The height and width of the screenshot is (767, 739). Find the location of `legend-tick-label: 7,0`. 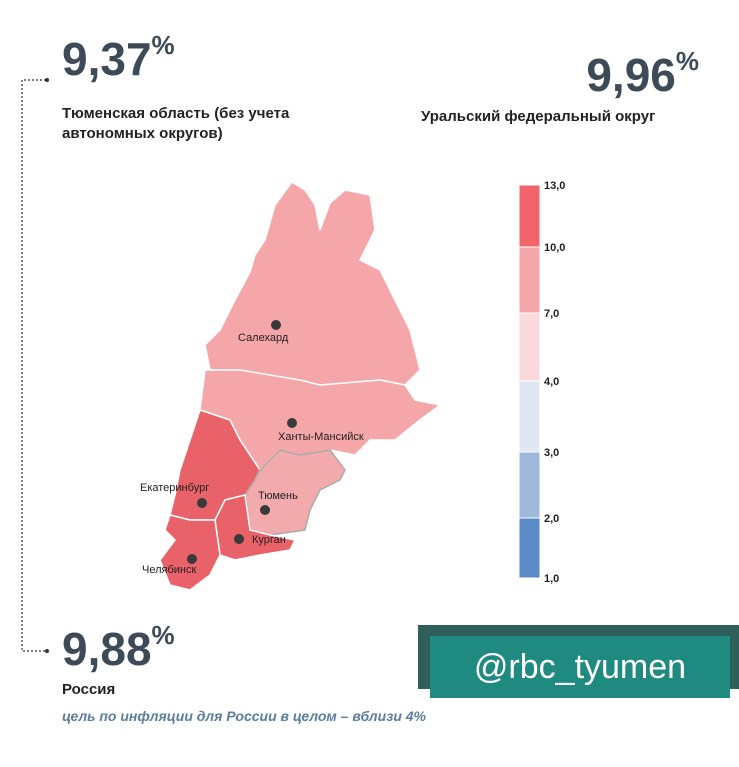

legend-tick-label: 7,0 is located at coordinates (551, 314).